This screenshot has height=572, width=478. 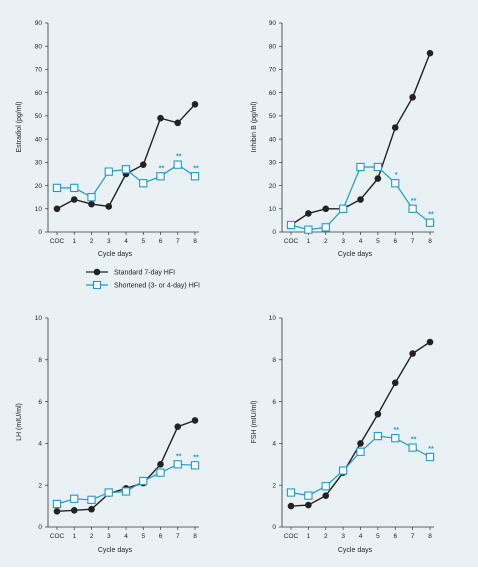 I want to click on y-tick-label: 6, so click(x=40, y=402).